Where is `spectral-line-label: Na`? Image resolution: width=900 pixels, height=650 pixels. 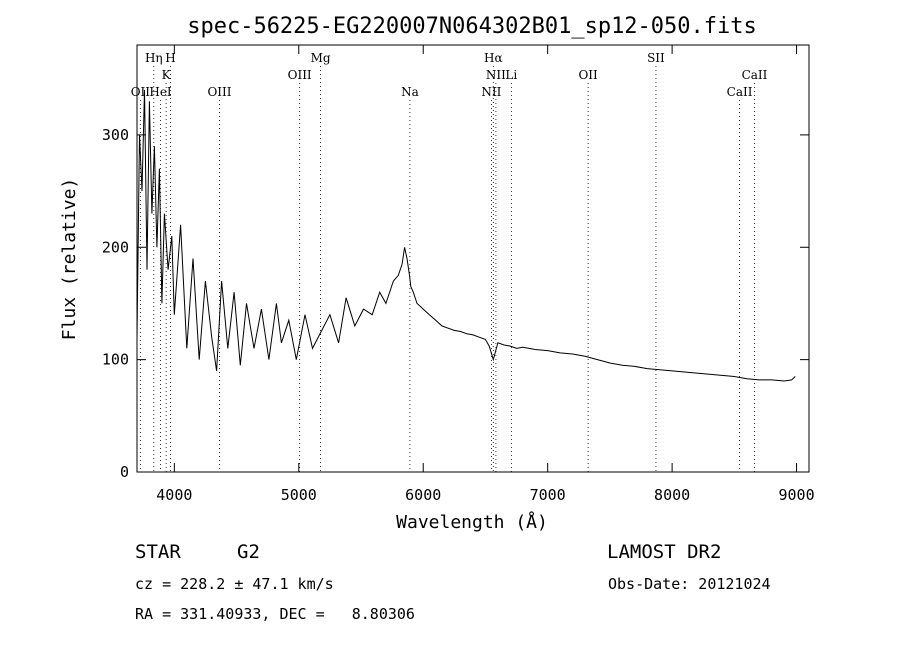 spectral-line-label: Na is located at coordinates (410, 92).